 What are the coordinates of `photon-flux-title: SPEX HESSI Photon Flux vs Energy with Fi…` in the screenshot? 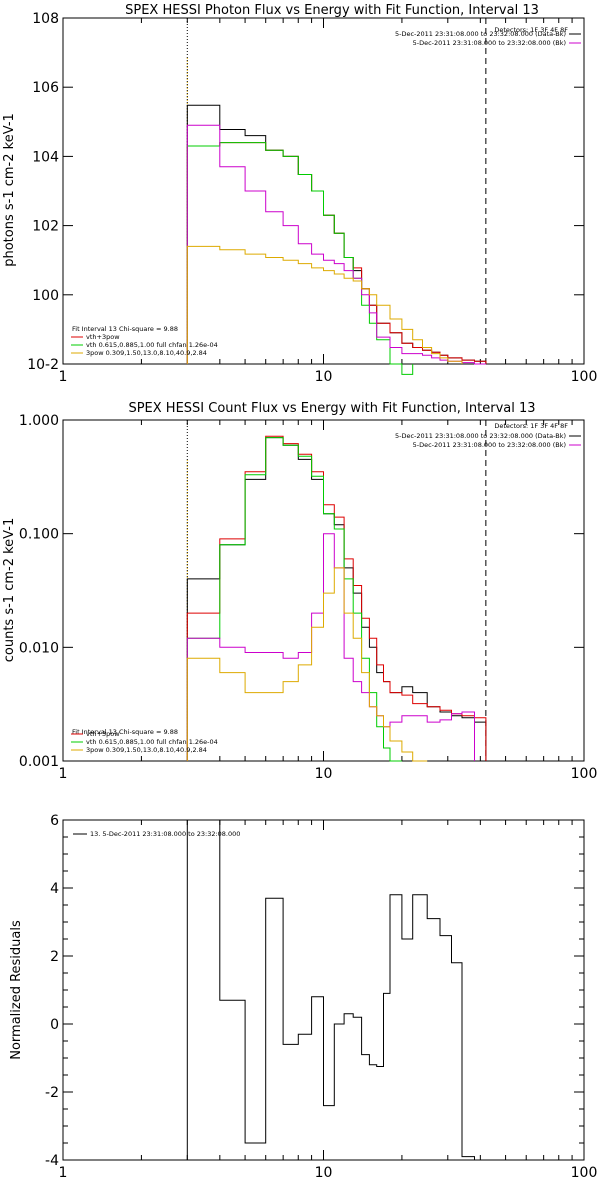 It's located at (332, 10).